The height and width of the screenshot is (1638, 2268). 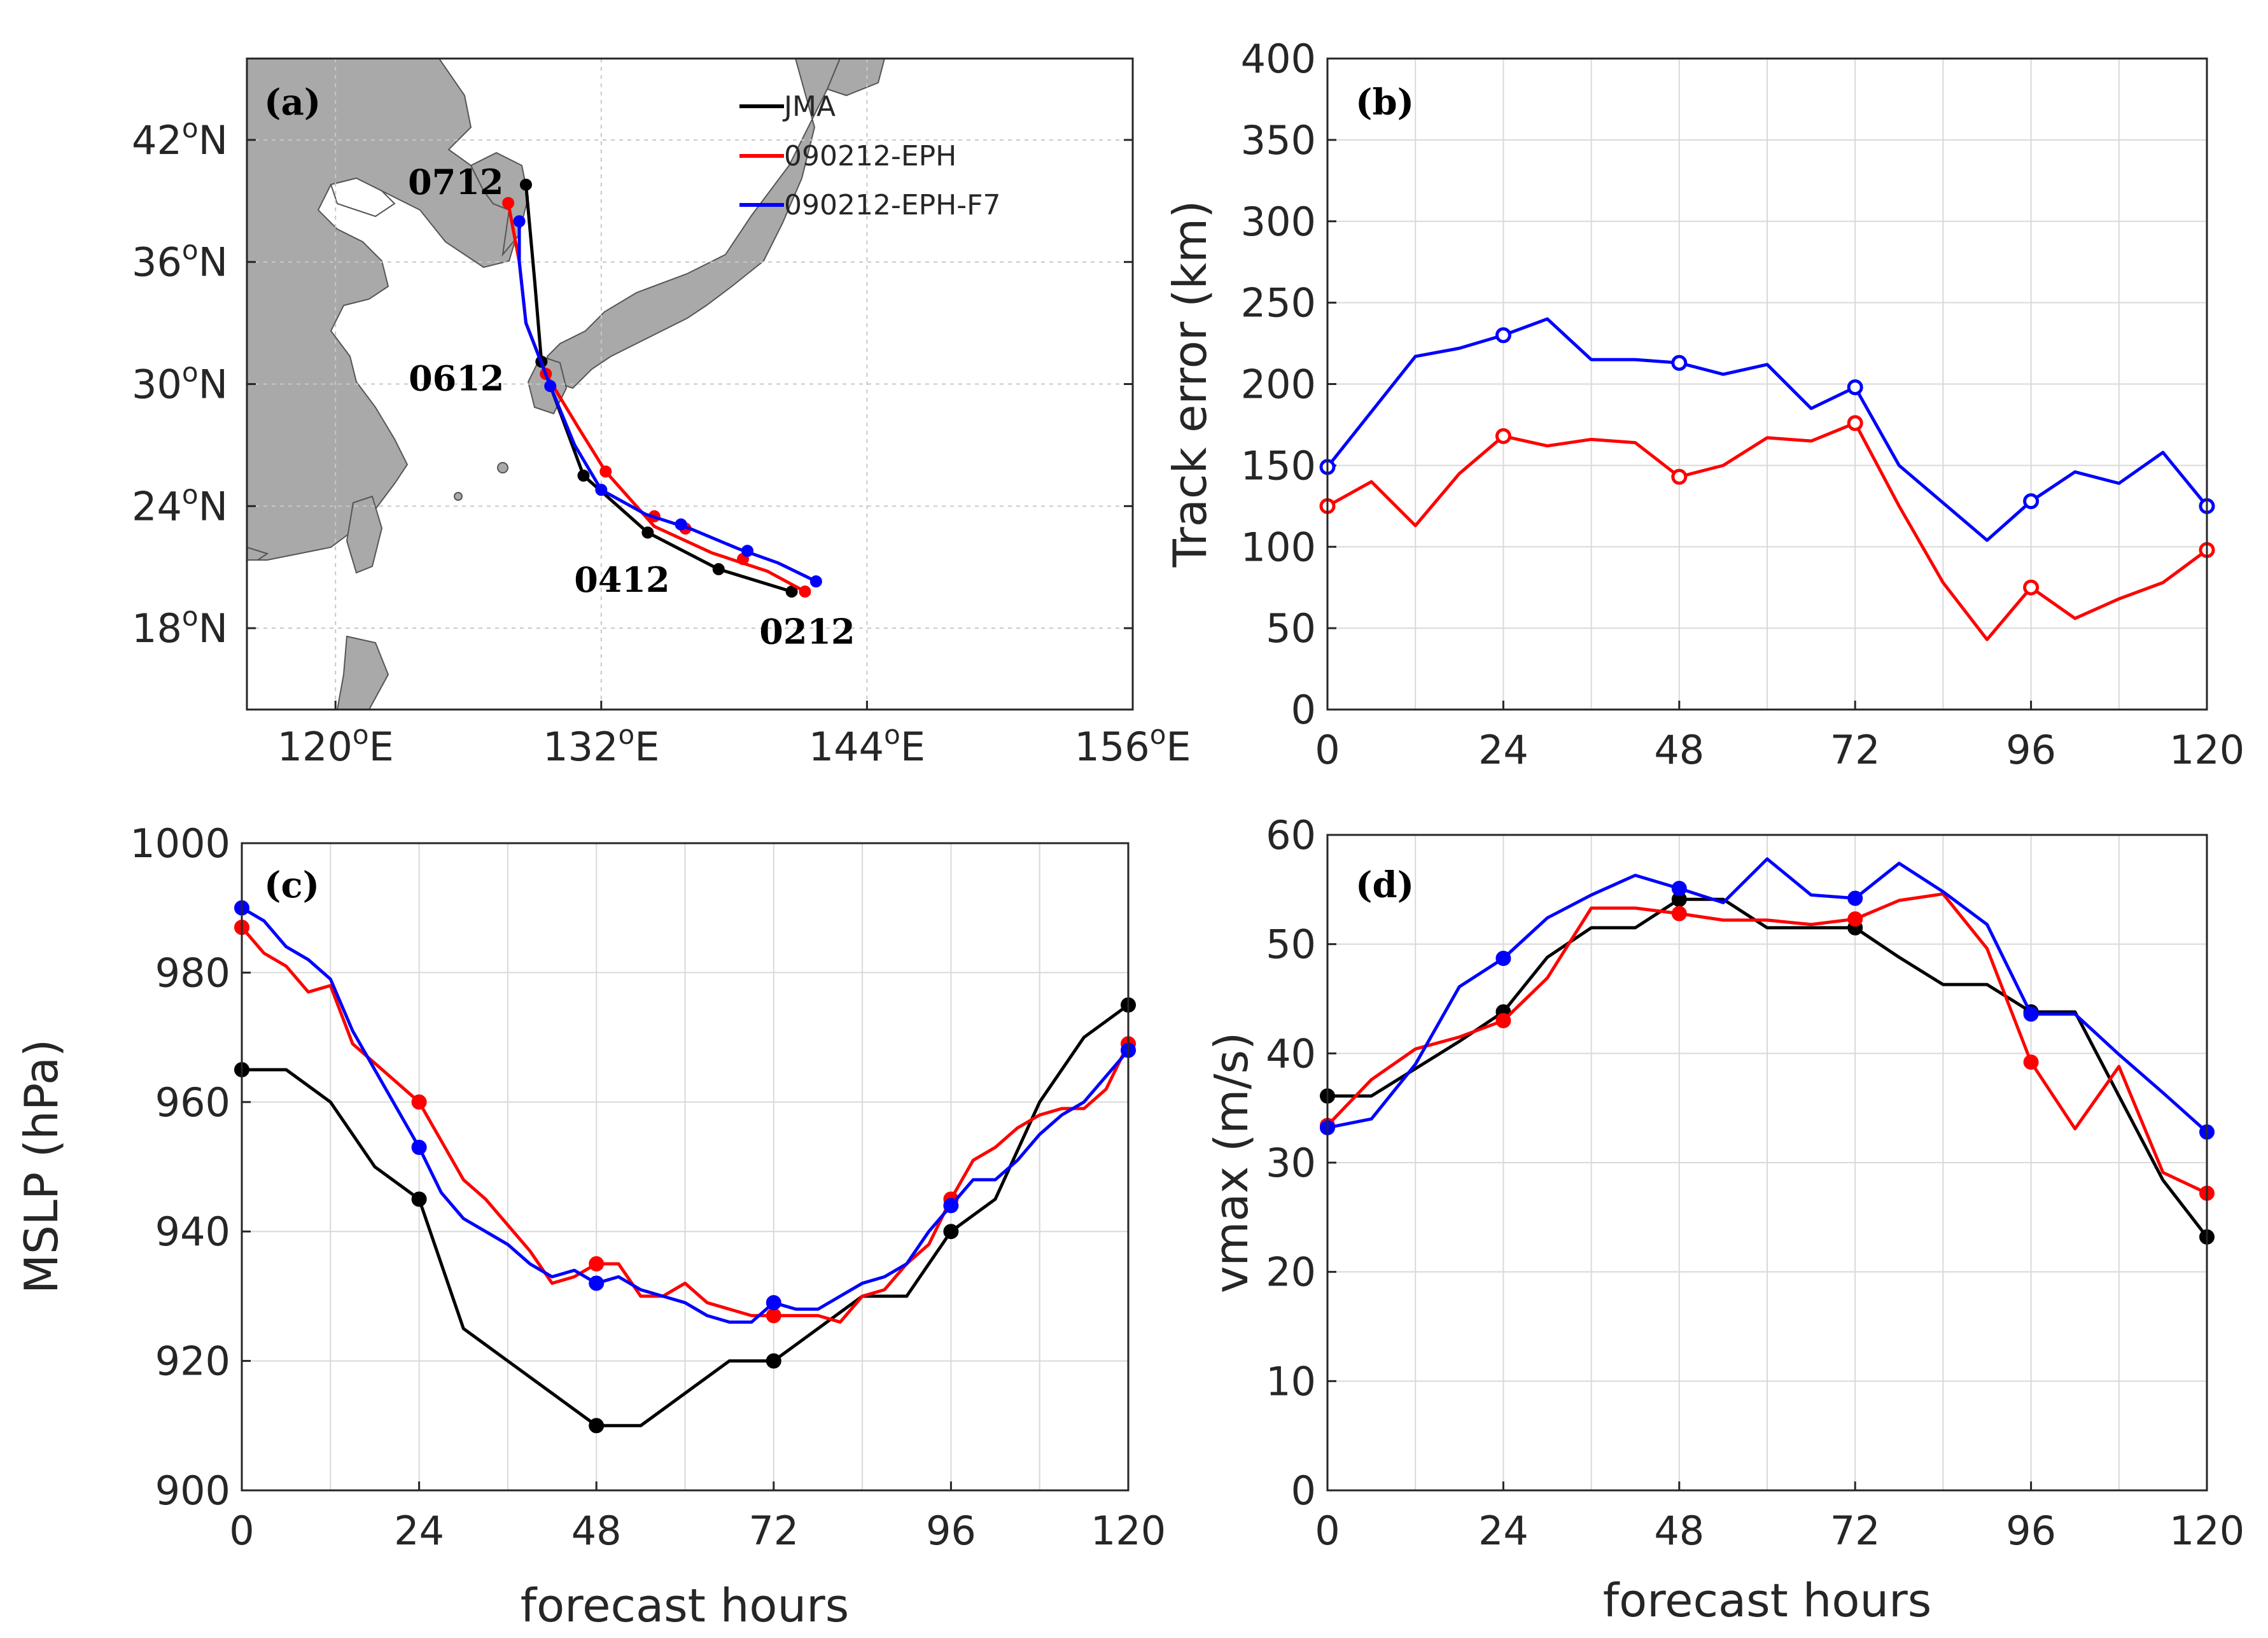 I want to click on ylabel-d: vmax (m/s), so click(x=1231, y=1162).